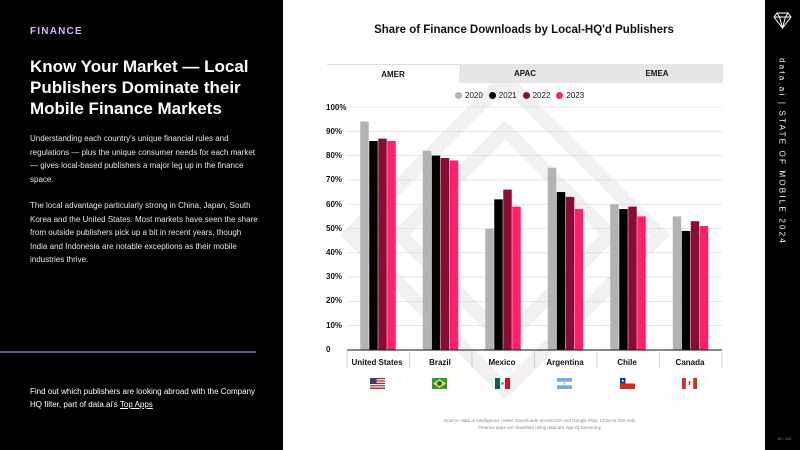  What do you see at coordinates (334, 325) in the screenshot?
I see `y-tick-10: 10%` at bounding box center [334, 325].